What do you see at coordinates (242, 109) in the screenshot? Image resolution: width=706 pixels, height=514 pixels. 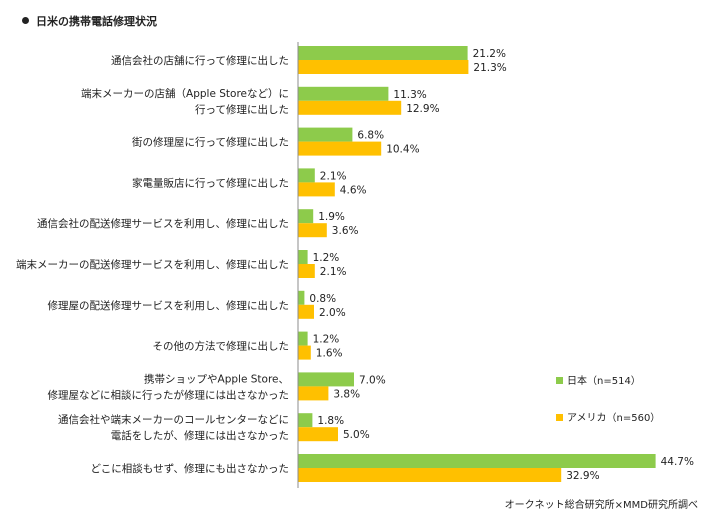 I see `category-label: 行って修理に出した` at bounding box center [242, 109].